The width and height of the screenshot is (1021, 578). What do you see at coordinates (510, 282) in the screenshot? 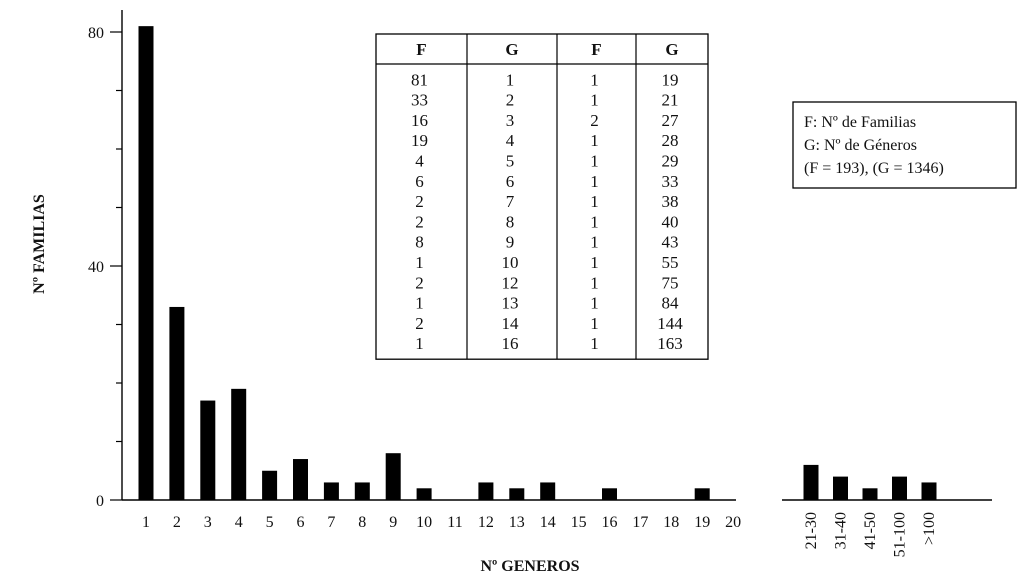
I see `table-cell: 12` at bounding box center [510, 282].